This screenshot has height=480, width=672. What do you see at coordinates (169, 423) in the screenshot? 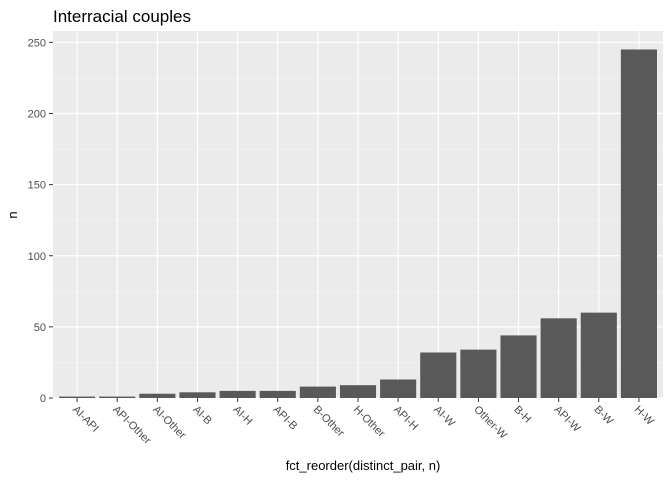
I see `x-tick-label: AI-Other` at bounding box center [169, 423].